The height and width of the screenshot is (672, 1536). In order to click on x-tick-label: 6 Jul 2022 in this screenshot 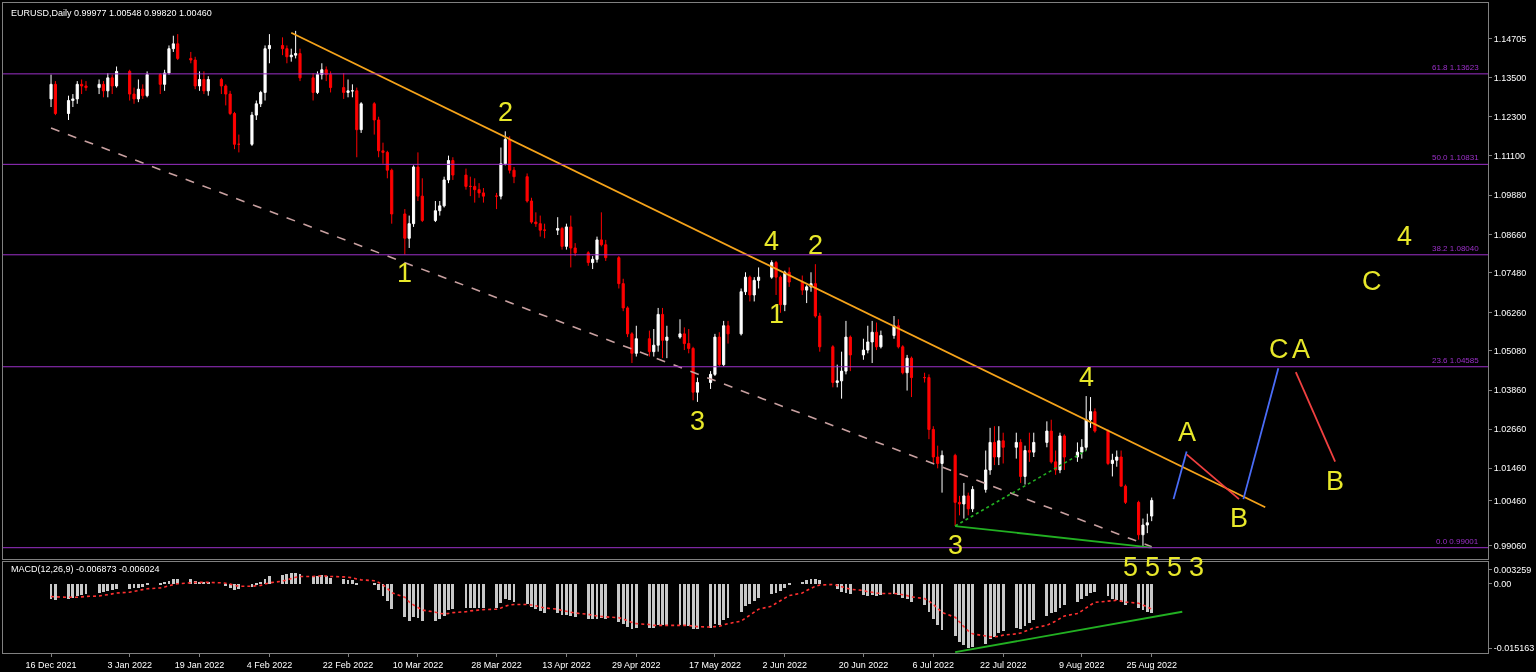, I will do `click(933, 664)`.